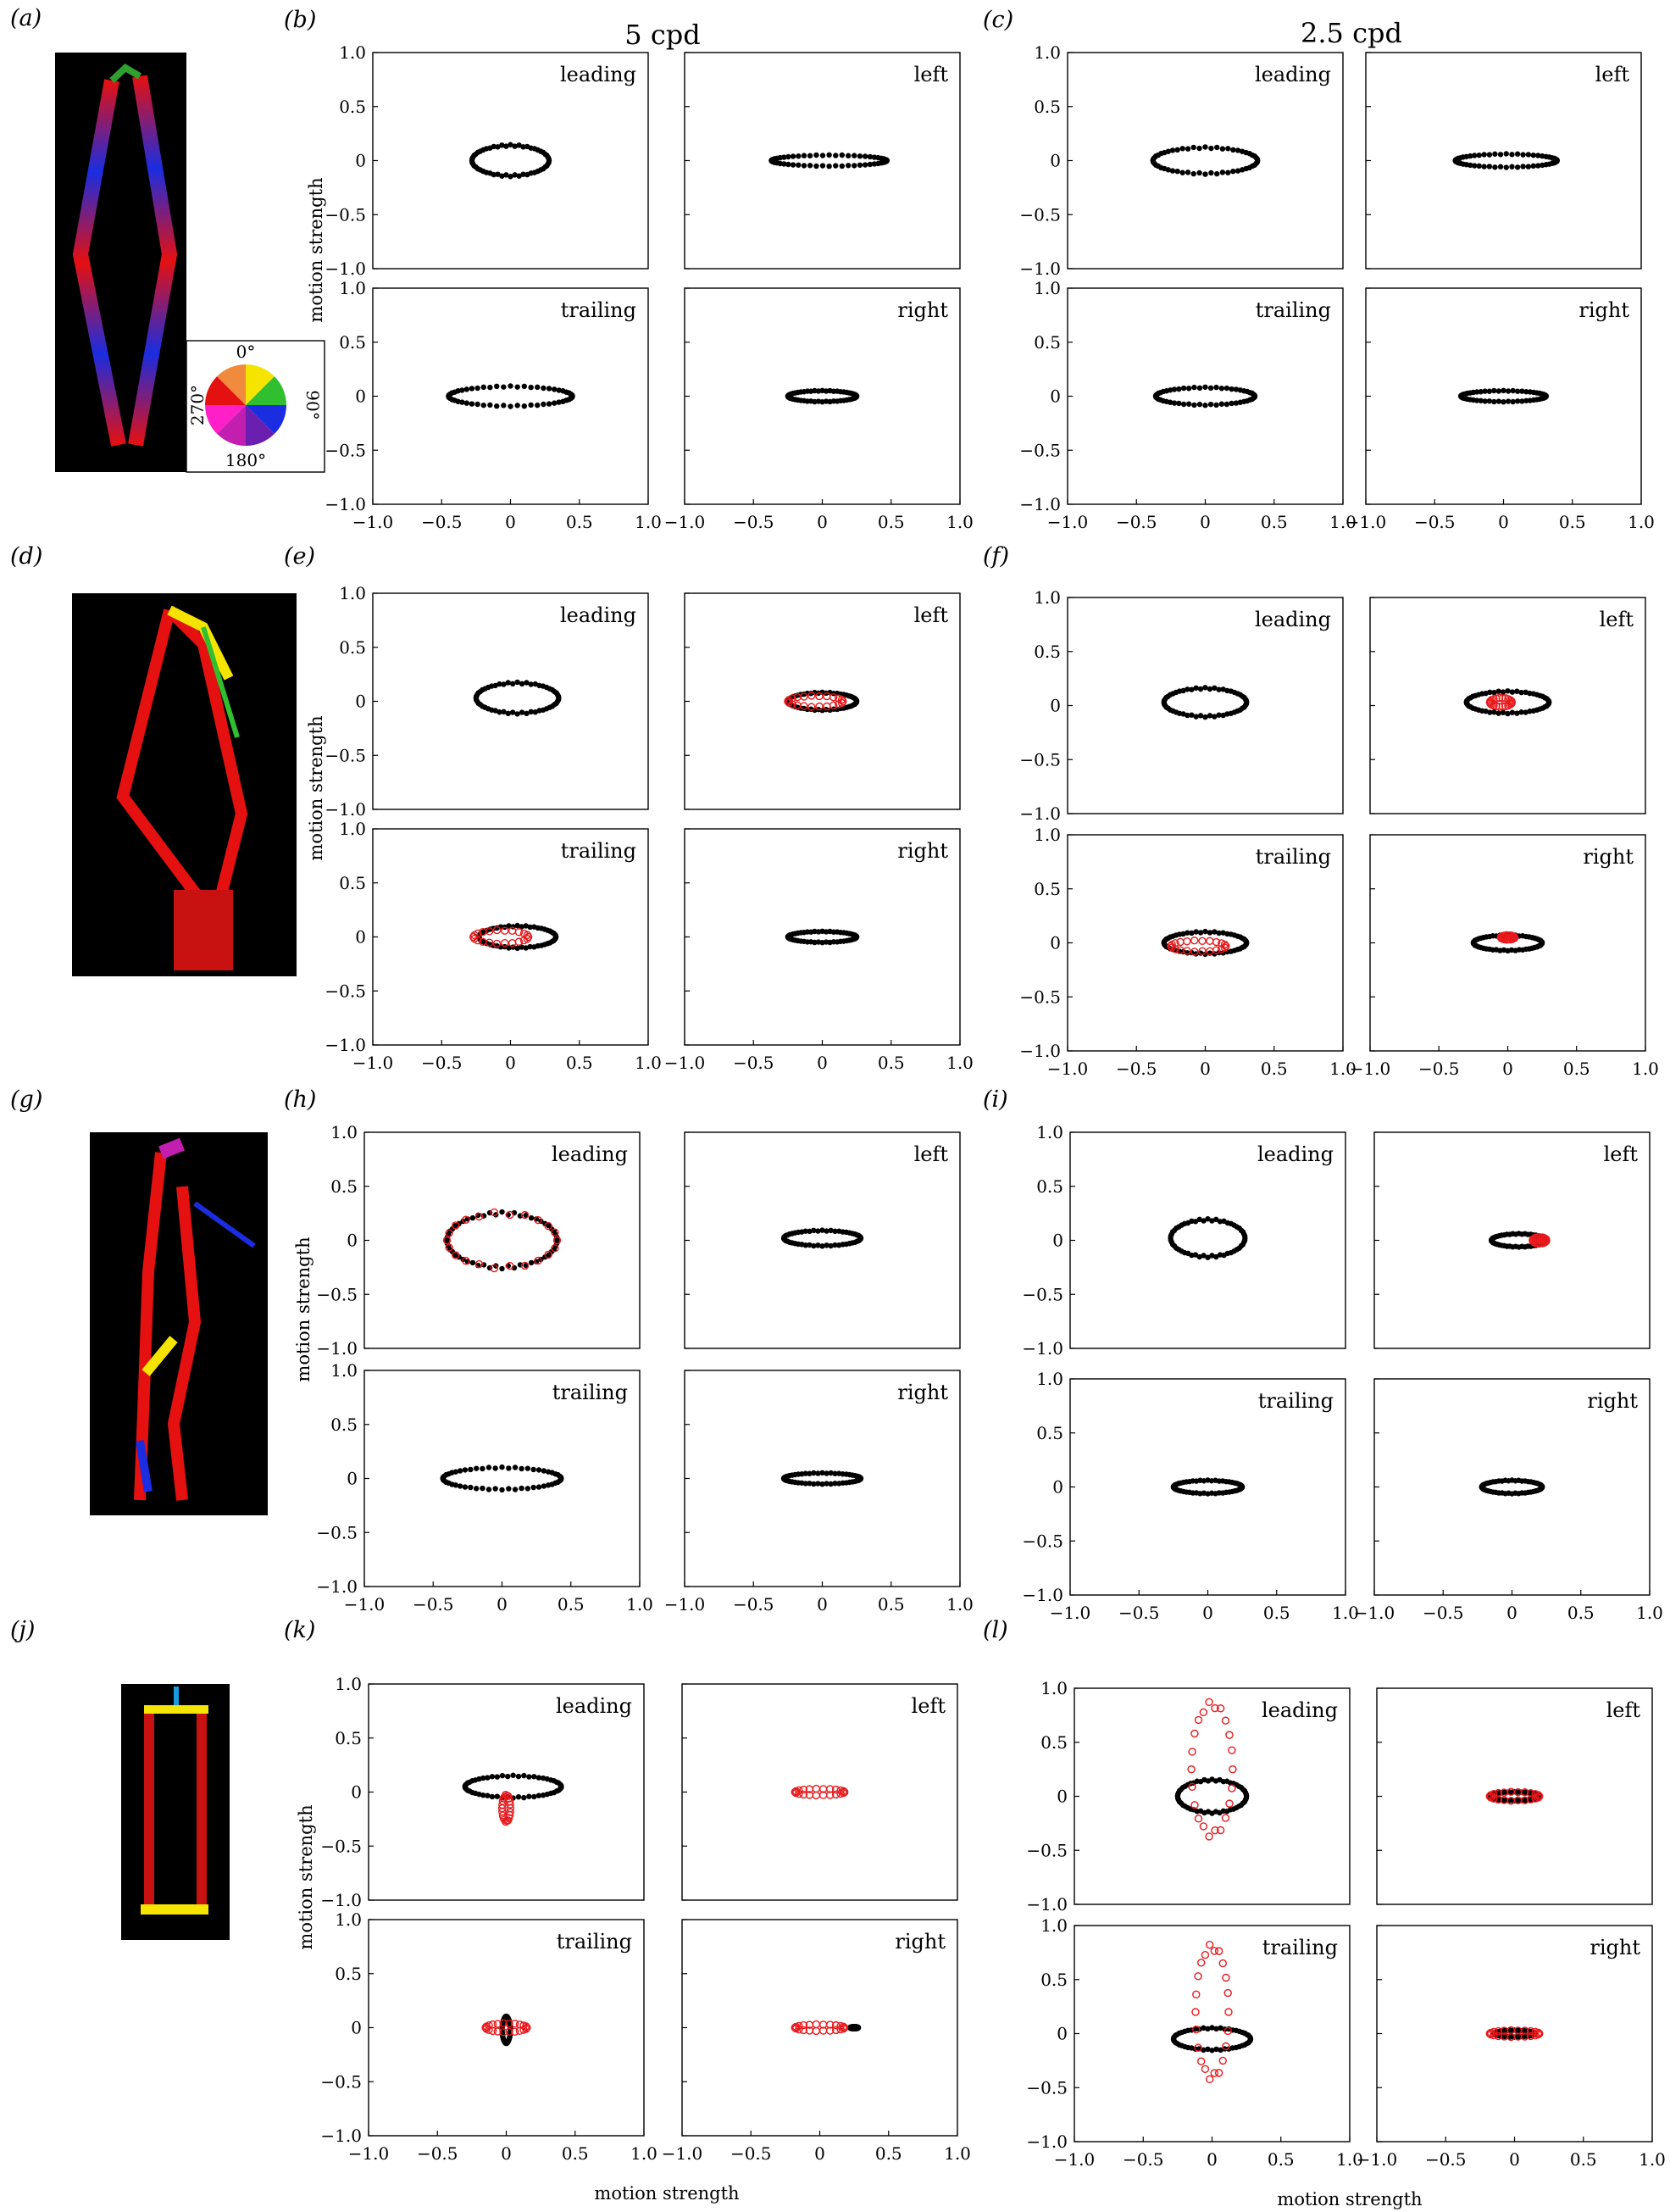 Image resolution: width=1670 pixels, height=2212 pixels. What do you see at coordinates (179, 1323) in the screenshot?
I see `stimulus-image-g` at bounding box center [179, 1323].